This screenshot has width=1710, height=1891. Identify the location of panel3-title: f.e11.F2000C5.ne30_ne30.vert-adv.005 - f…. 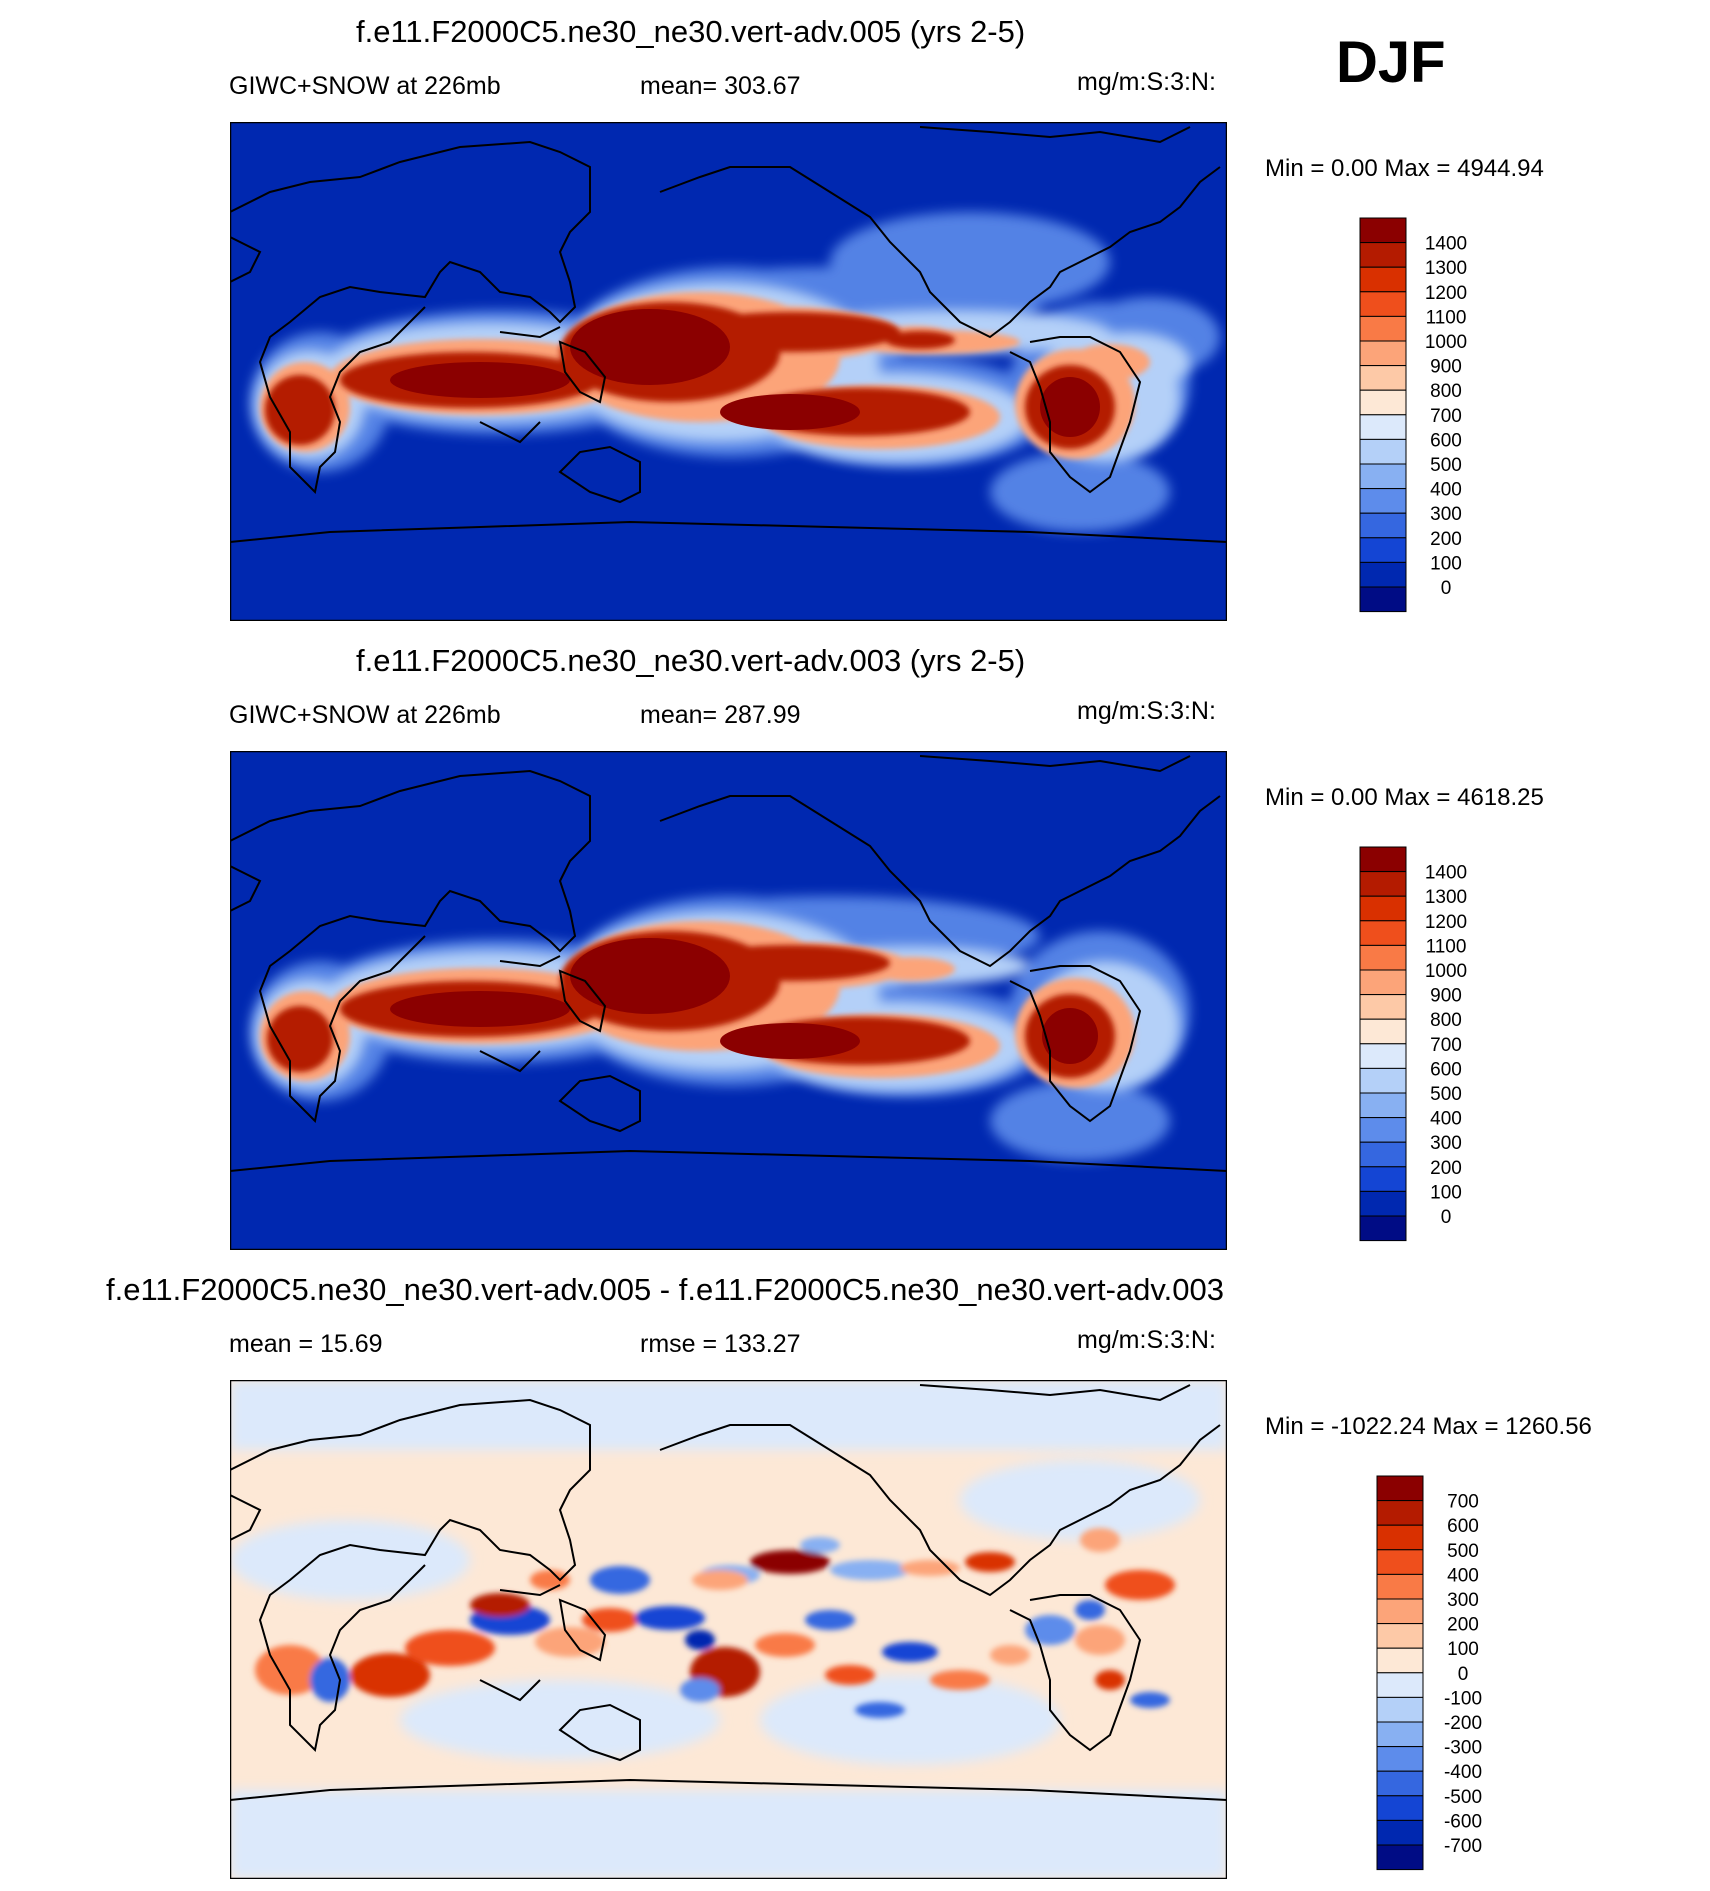
(665, 1289).